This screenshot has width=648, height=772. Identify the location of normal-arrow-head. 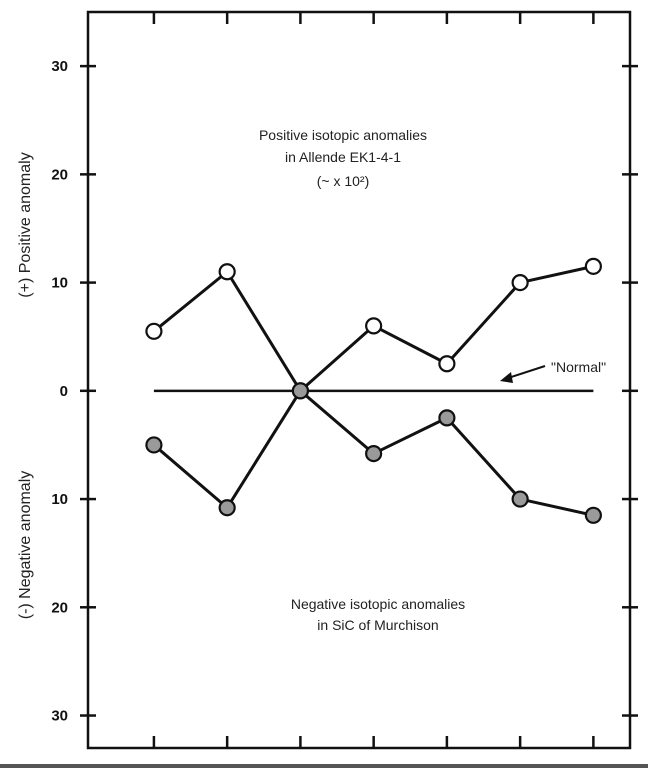
(506, 377).